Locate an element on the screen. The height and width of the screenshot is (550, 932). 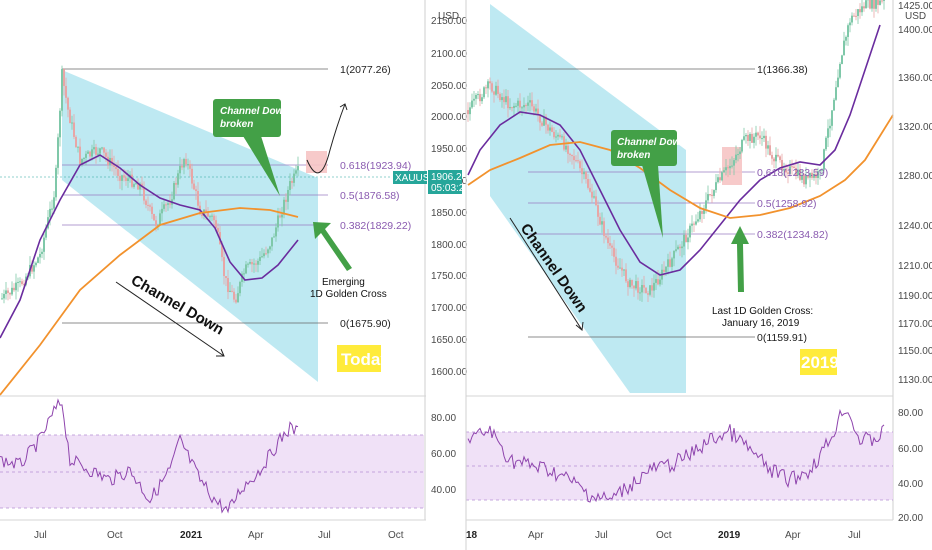
left-fib-label-05: 0.5(1876.58) is located at coordinates (370, 196).